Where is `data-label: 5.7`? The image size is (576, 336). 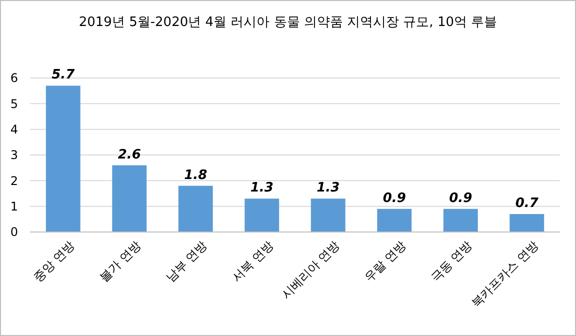
data-label: 5.7 is located at coordinates (64, 75).